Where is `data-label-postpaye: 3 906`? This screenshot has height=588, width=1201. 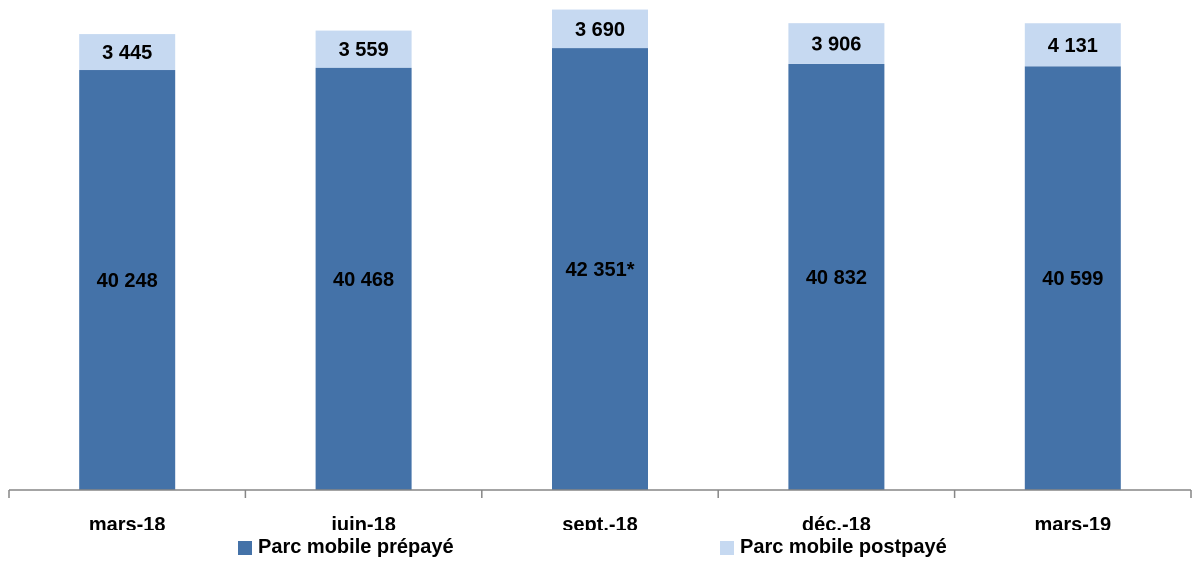 data-label-postpaye: 3 906 is located at coordinates (836, 45).